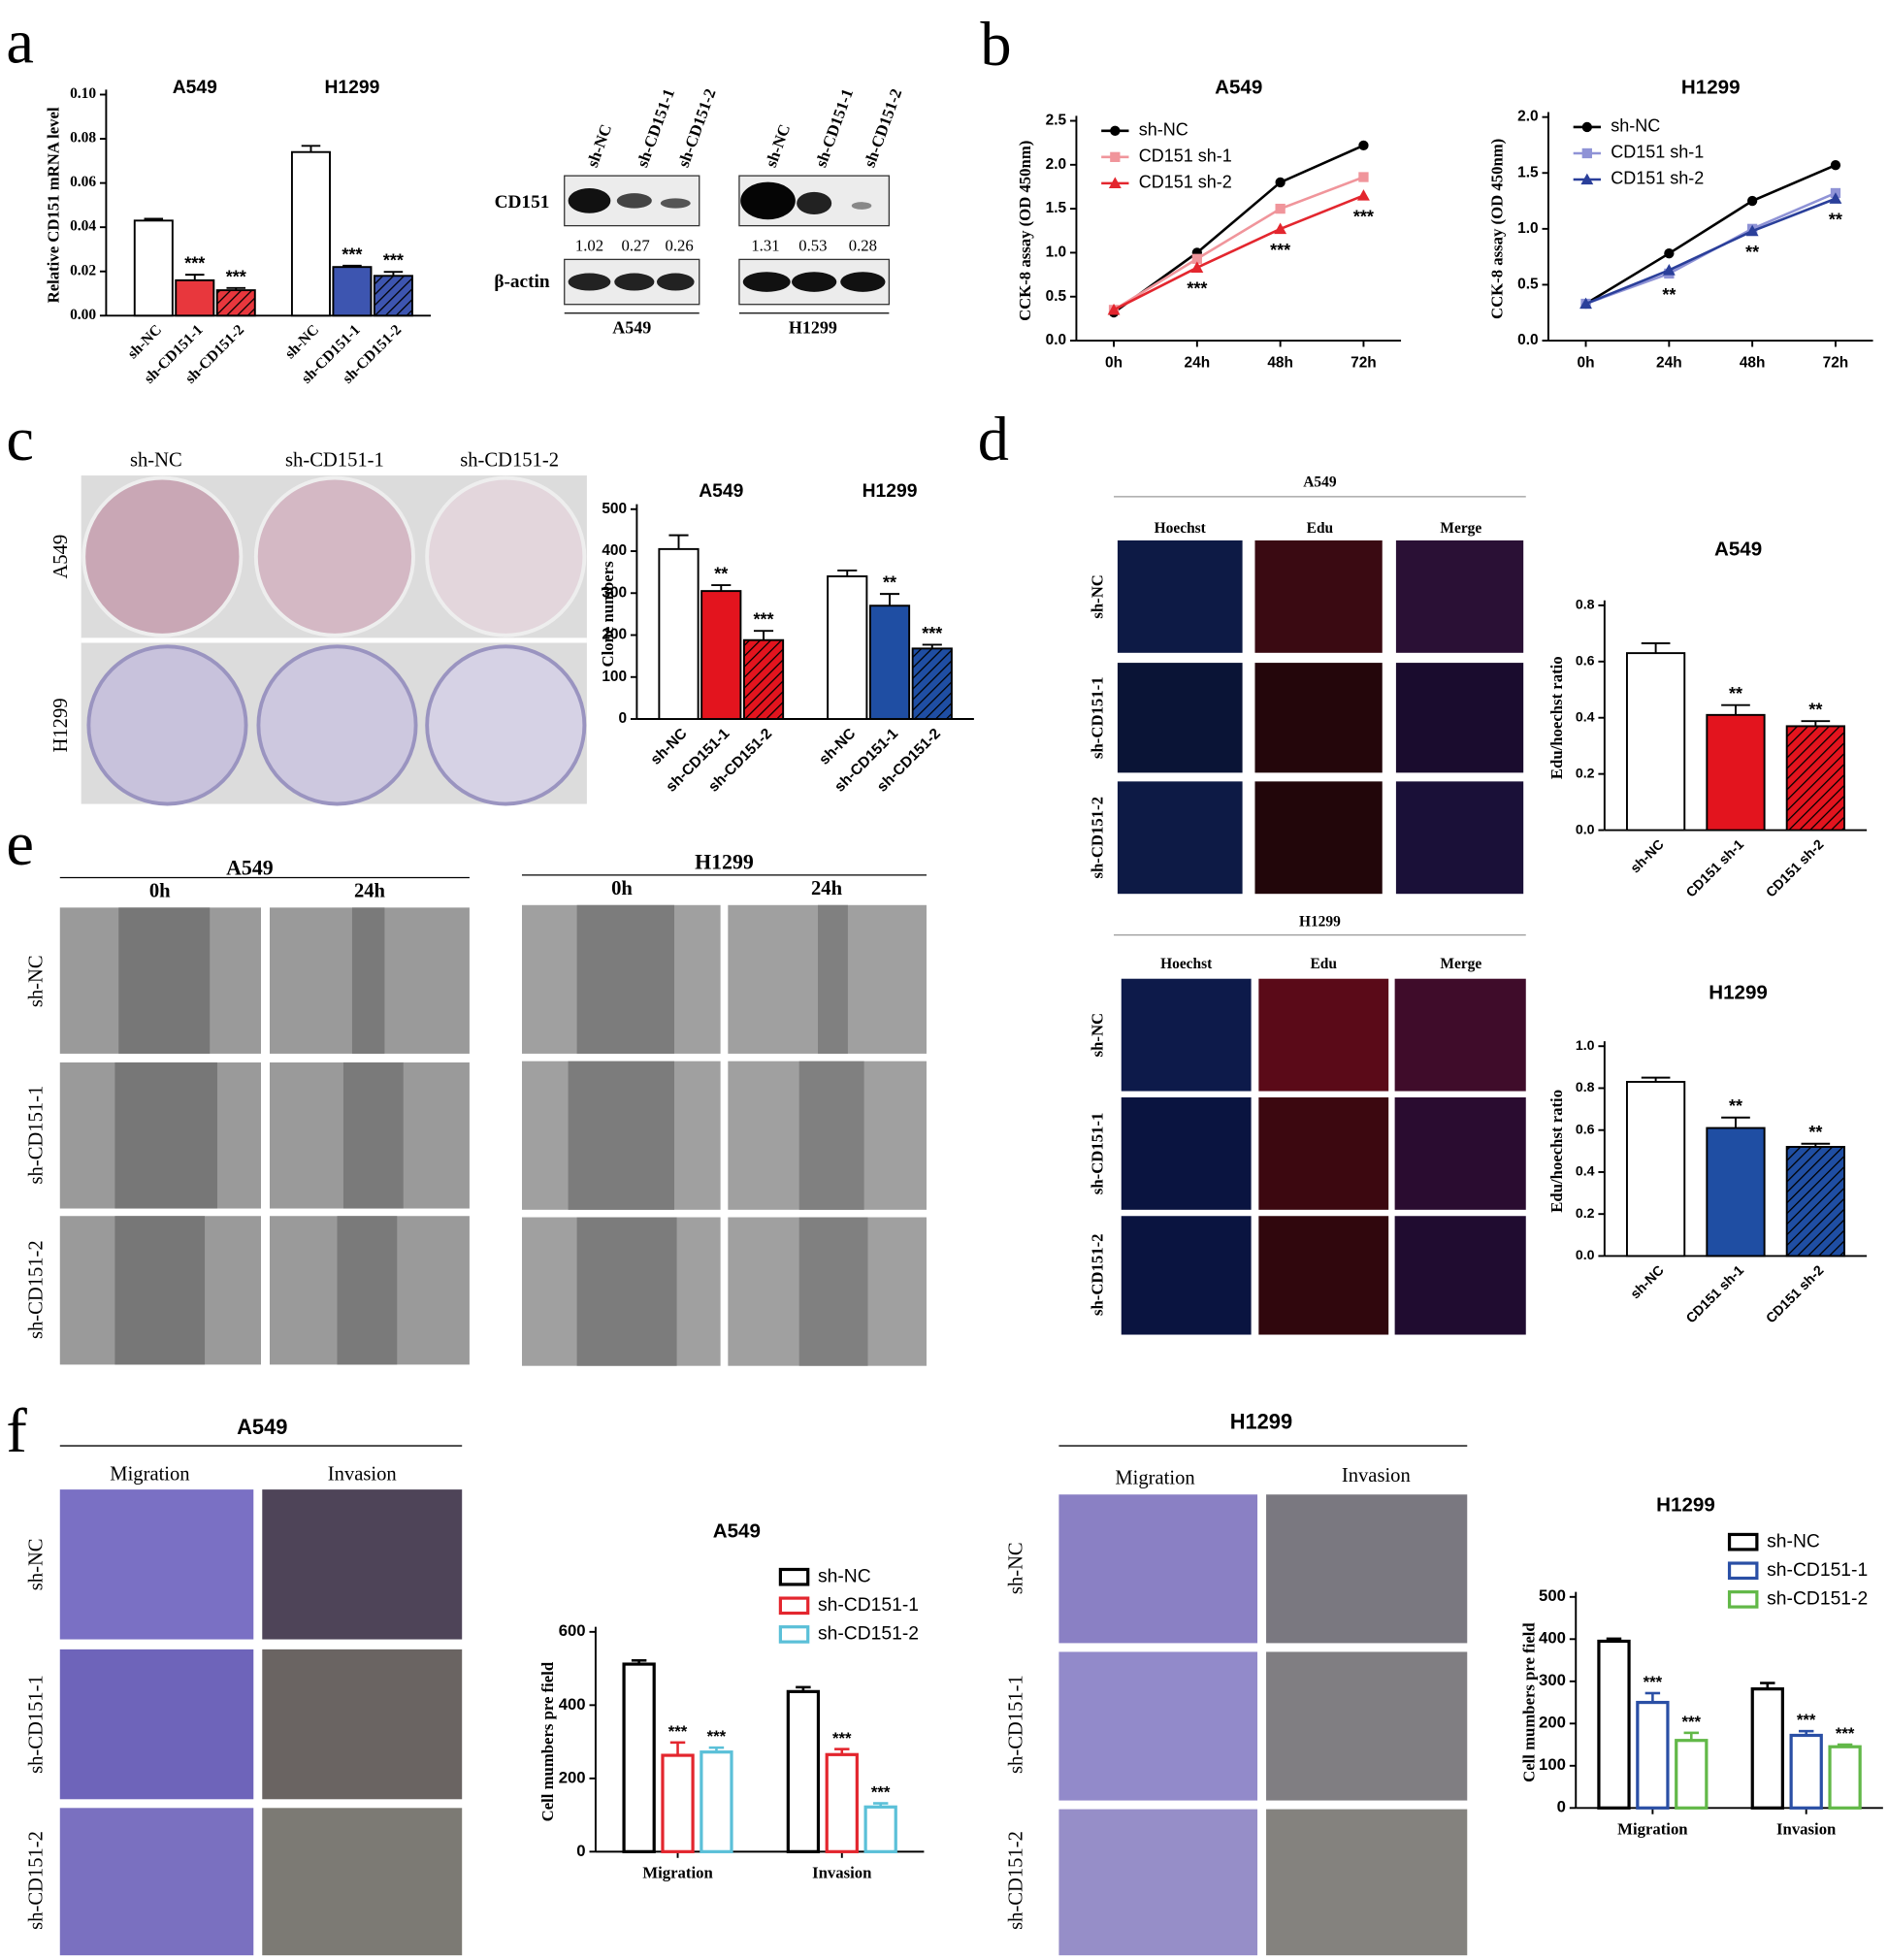 The width and height of the screenshot is (1888, 1960). Describe the element at coordinates (1647, 856) in the screenshot. I see `x-tick-label: sh-NC` at that location.